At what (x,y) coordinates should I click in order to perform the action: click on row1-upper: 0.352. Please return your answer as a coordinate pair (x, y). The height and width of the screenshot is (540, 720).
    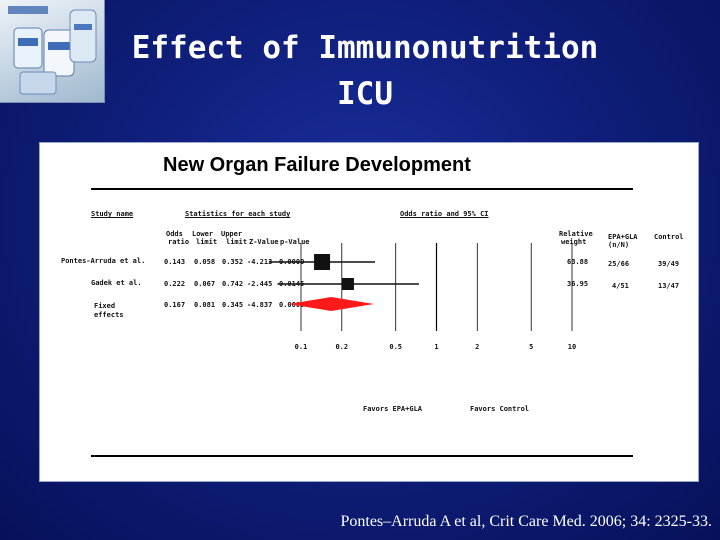
    Looking at the image, I should click on (233, 262).